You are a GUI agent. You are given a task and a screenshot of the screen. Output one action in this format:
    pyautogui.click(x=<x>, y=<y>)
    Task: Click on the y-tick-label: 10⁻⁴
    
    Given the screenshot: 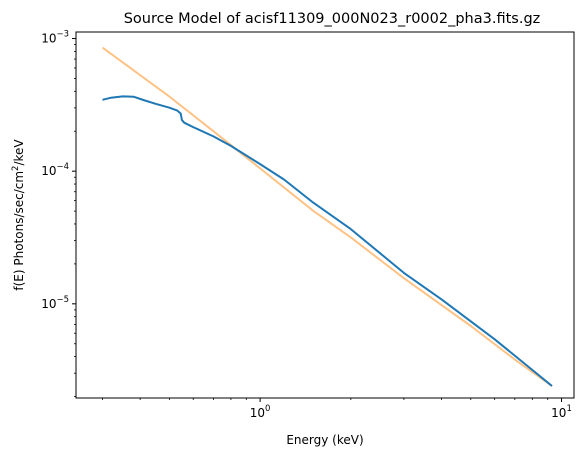 What is the action you would take?
    pyautogui.click(x=55, y=170)
    